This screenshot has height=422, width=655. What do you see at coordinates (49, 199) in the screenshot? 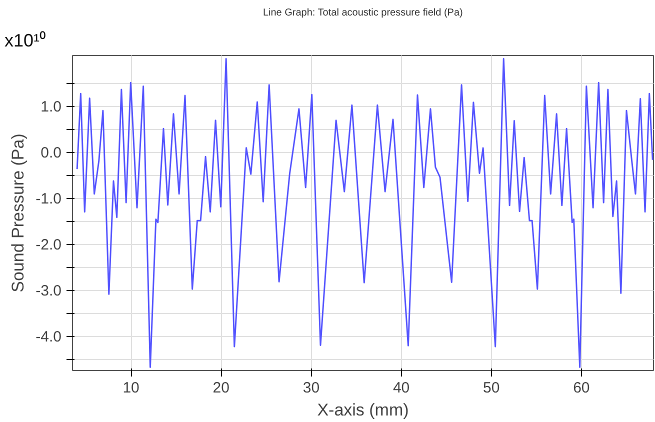
I see `y-tick-label: -1.0` at bounding box center [49, 199].